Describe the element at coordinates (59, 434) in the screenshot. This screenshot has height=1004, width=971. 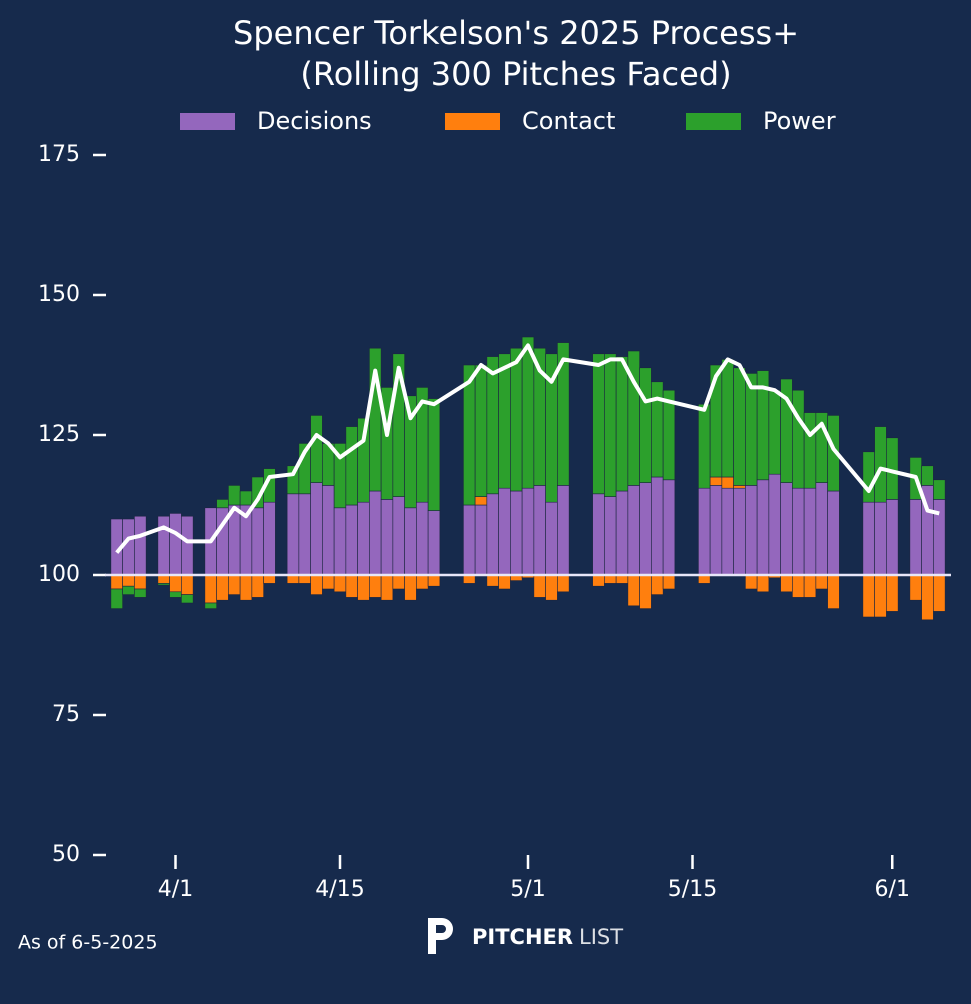
I see `y-tick-label: 125` at that location.